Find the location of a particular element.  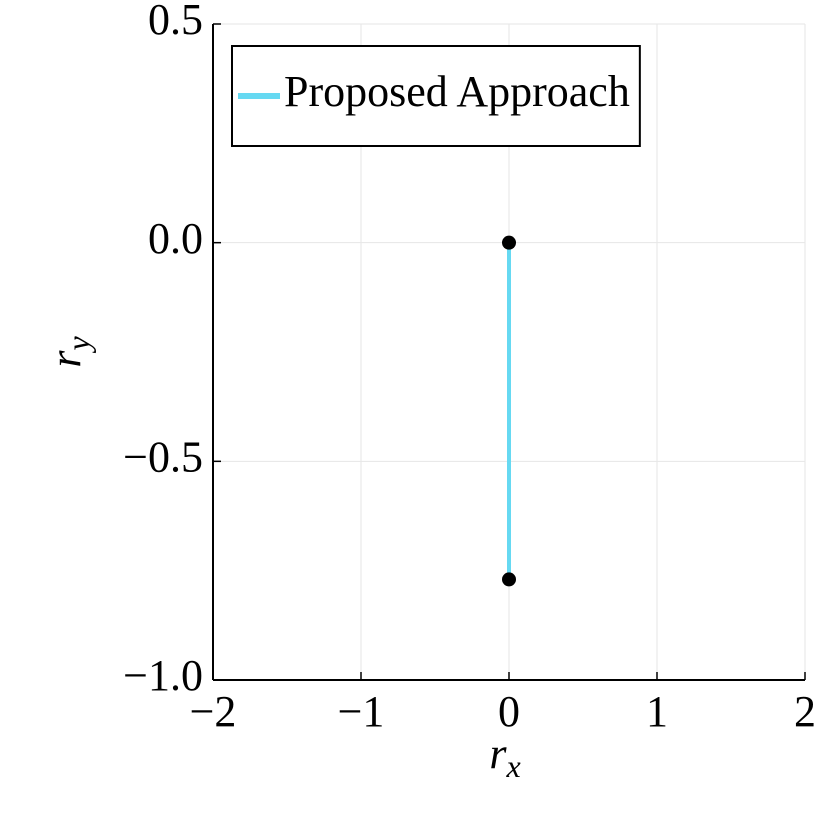

y-tick-label: −1.0 is located at coordinates (163, 675).